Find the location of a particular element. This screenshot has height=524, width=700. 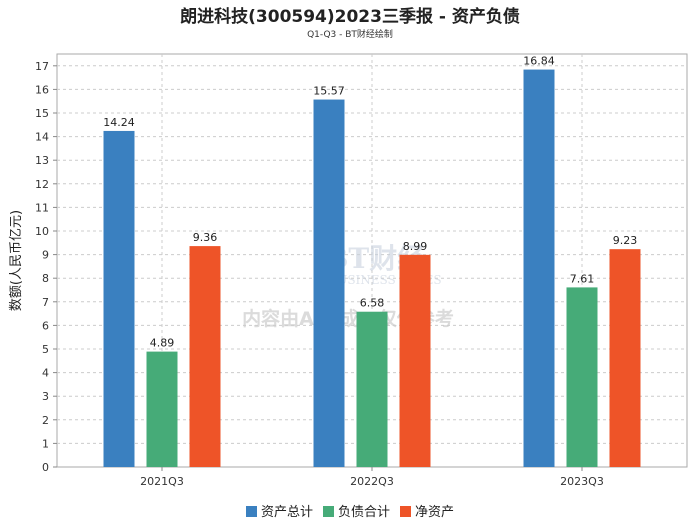

chart-subtitle: Q1-Q3 - BT财经绘制 is located at coordinates (350, 35).